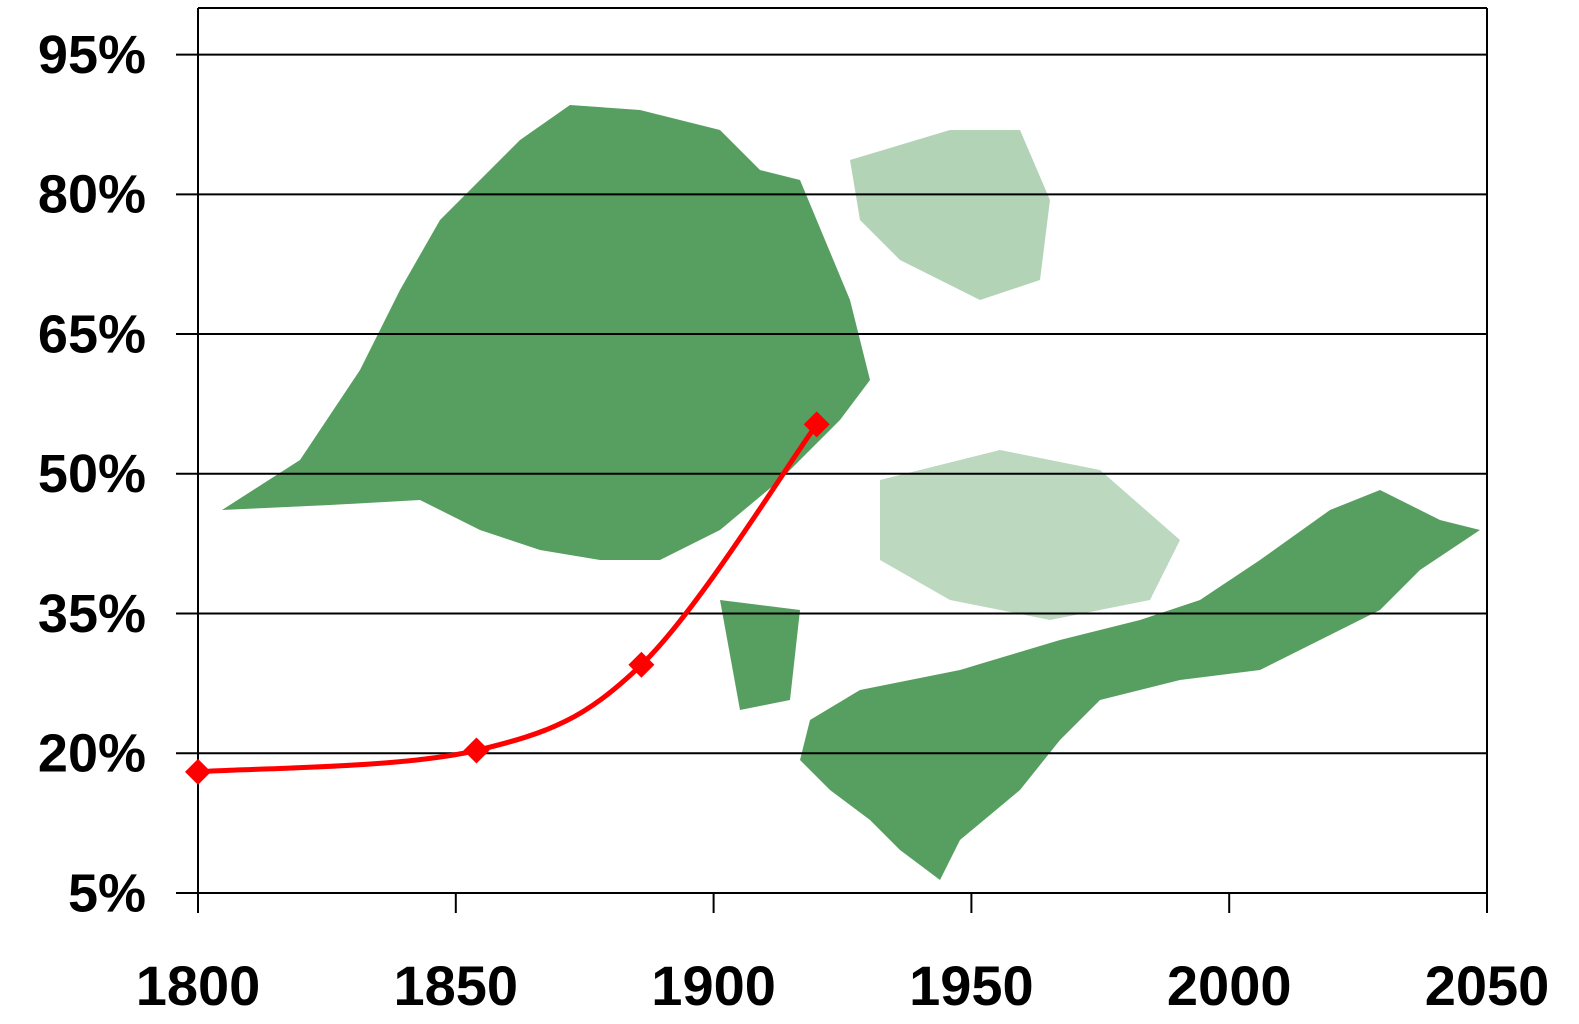  I want to click on x-tick-label: 1900, so click(713, 985).